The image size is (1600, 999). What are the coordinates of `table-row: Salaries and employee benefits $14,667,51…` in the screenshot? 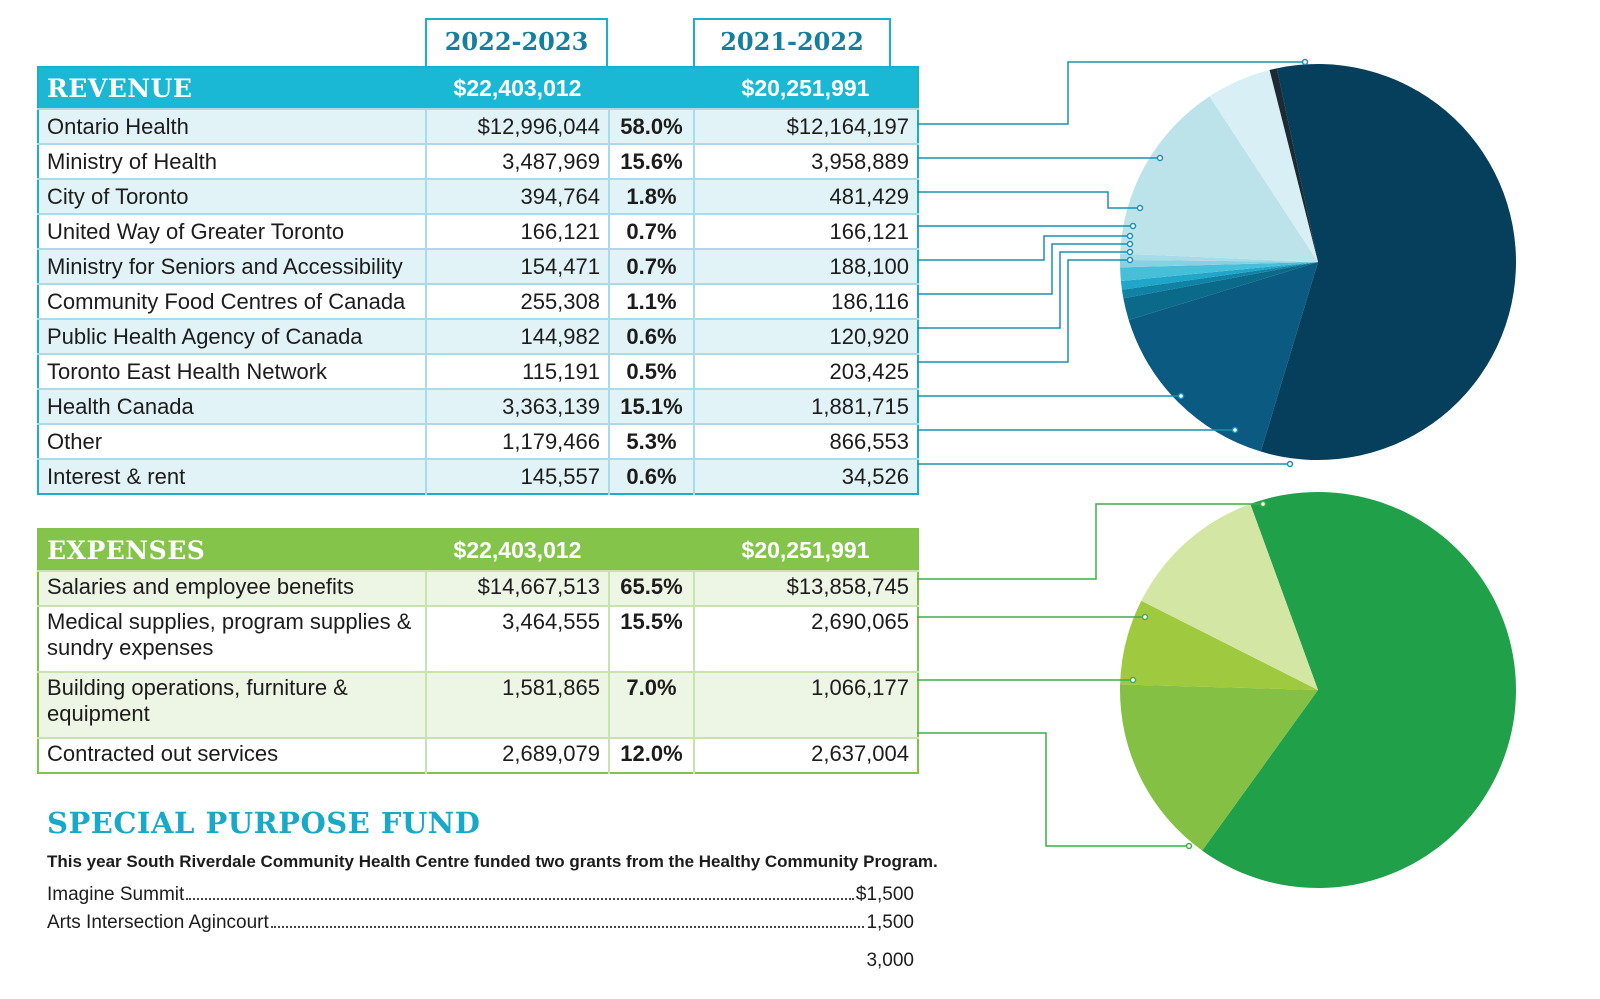 It's located at (478, 588).